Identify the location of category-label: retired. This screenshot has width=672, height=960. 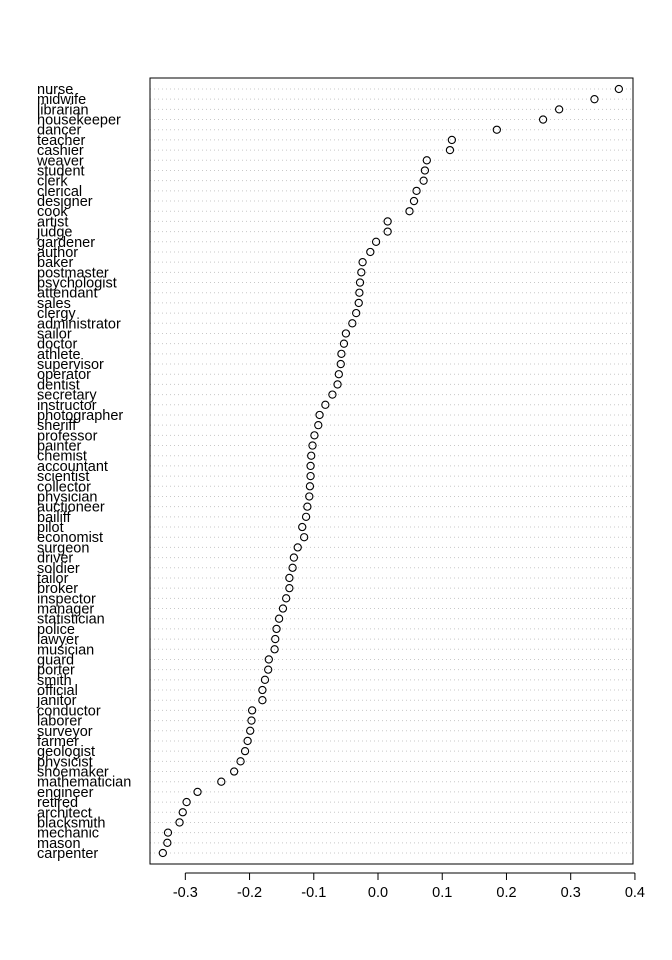
(57, 803).